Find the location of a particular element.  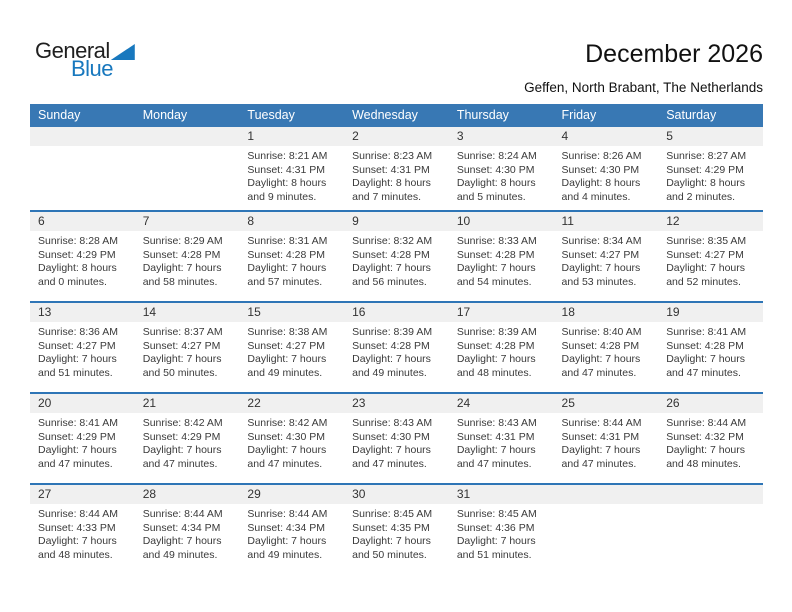

general-blue-logo: General Blue is located at coordinates (85, 60).